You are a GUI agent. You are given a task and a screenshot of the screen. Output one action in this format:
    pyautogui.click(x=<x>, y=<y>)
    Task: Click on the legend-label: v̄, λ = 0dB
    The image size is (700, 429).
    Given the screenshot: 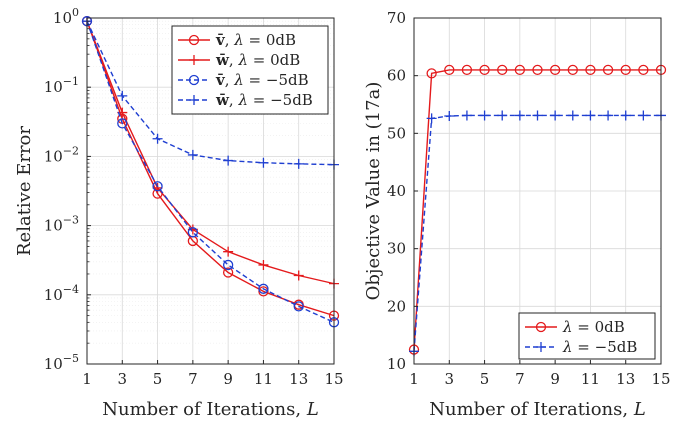 What is the action you would take?
    pyautogui.click(x=255, y=40)
    